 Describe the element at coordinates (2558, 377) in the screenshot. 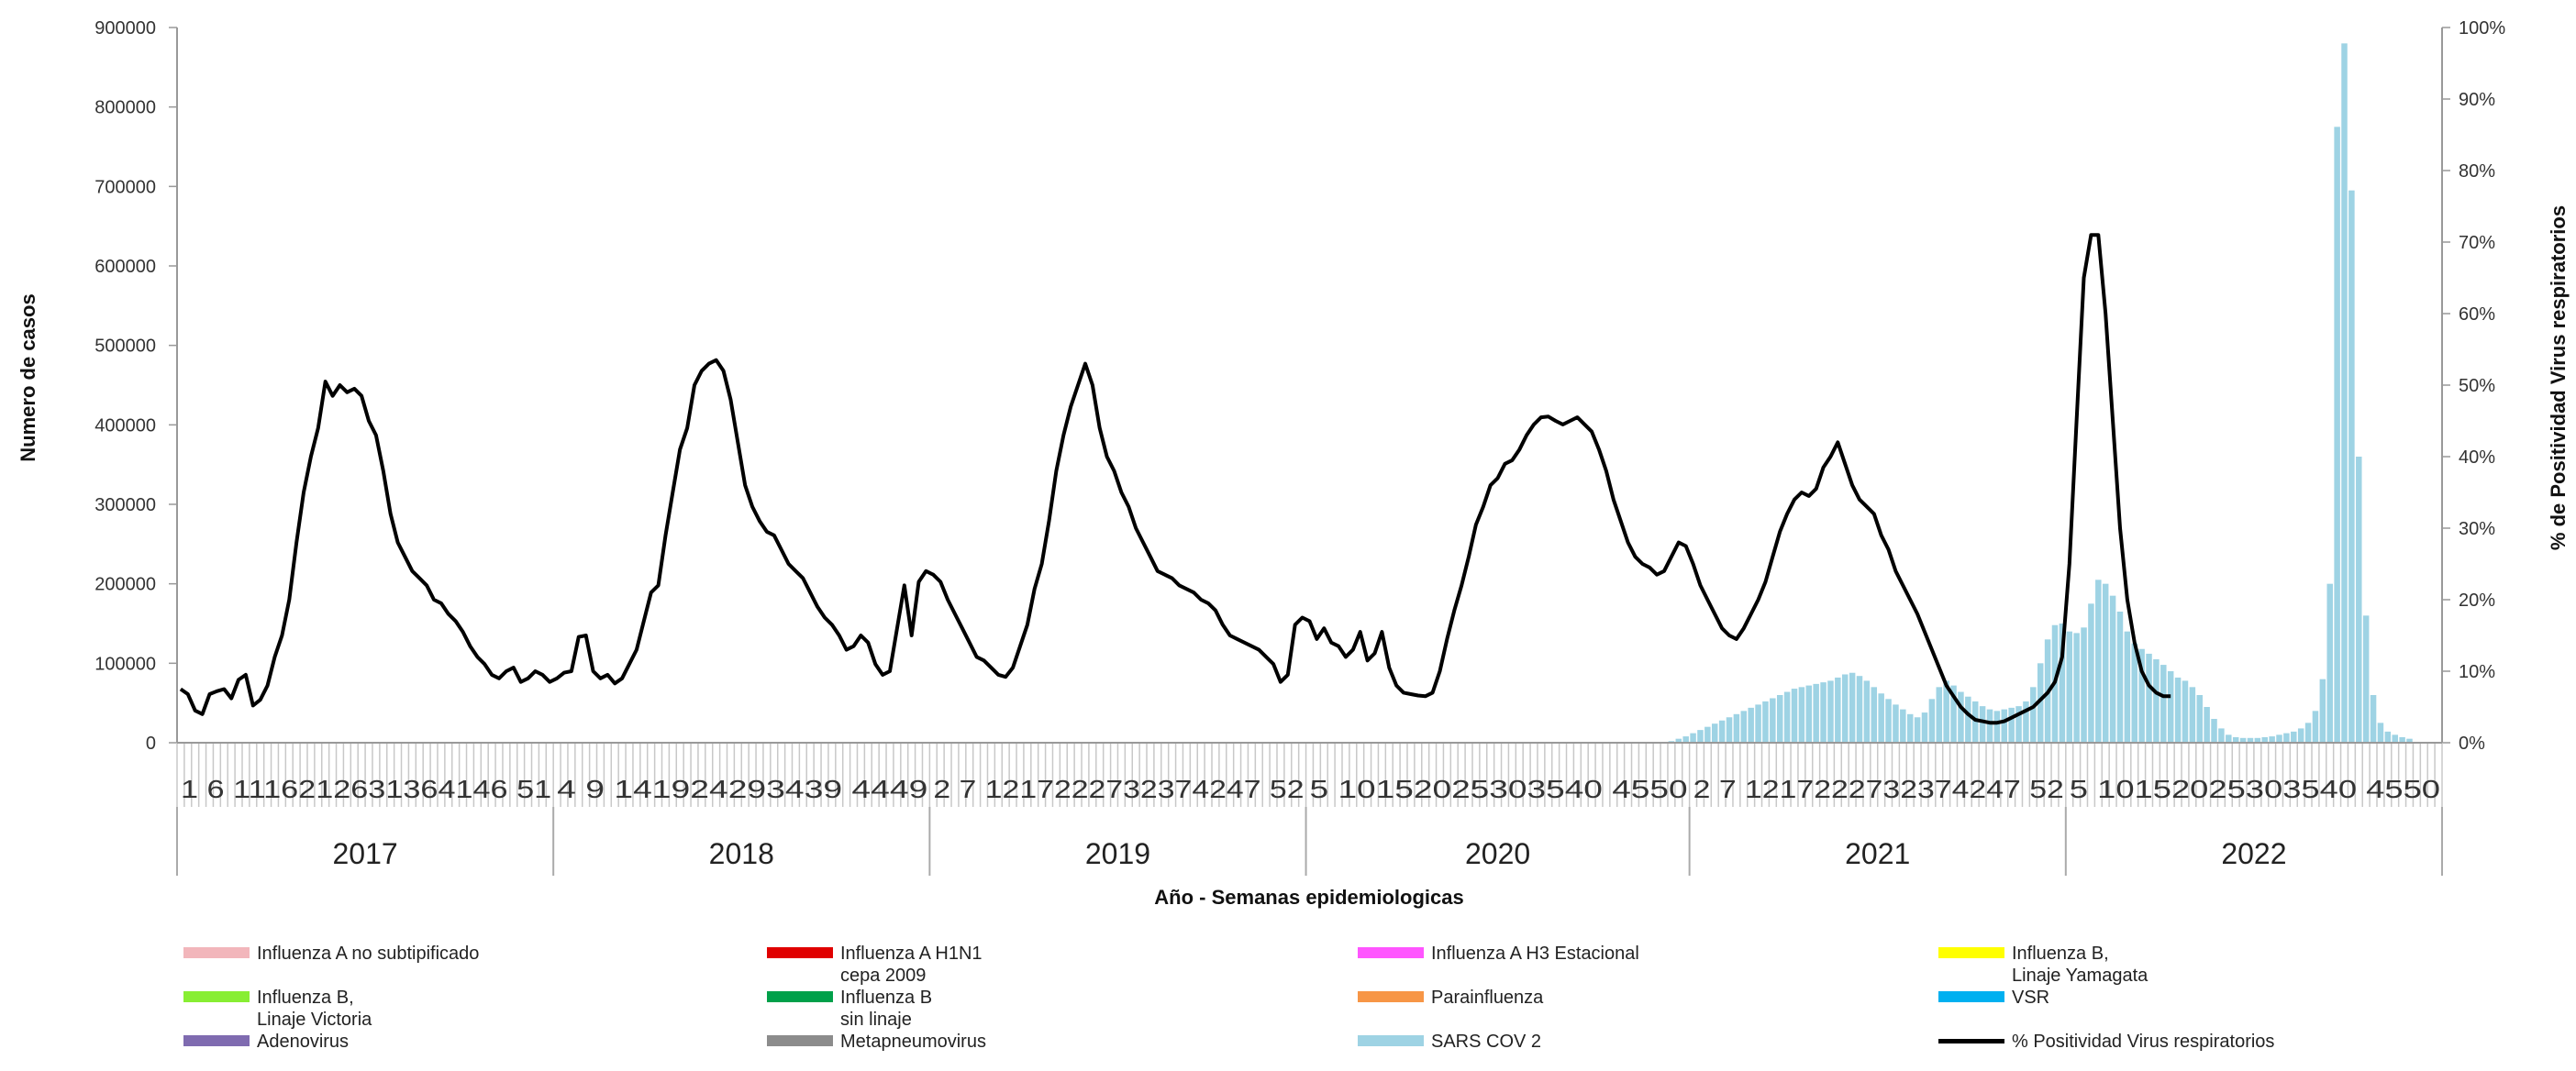

I see `y2-axis-label: % de Positividad Virus respiratorios` at that location.